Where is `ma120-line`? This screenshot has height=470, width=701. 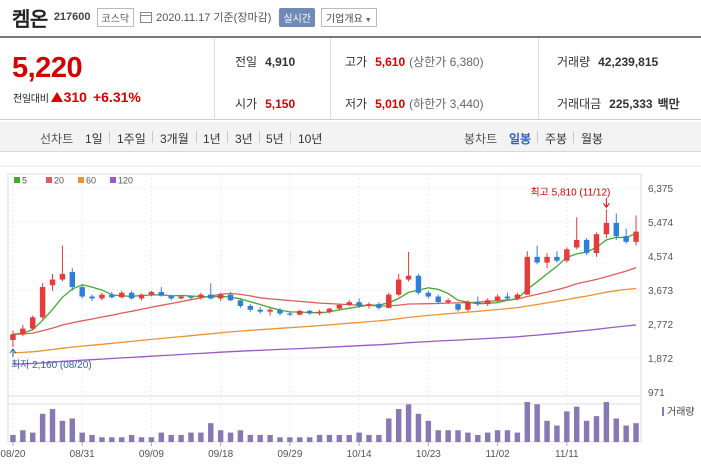 ma120-line is located at coordinates (324, 344).